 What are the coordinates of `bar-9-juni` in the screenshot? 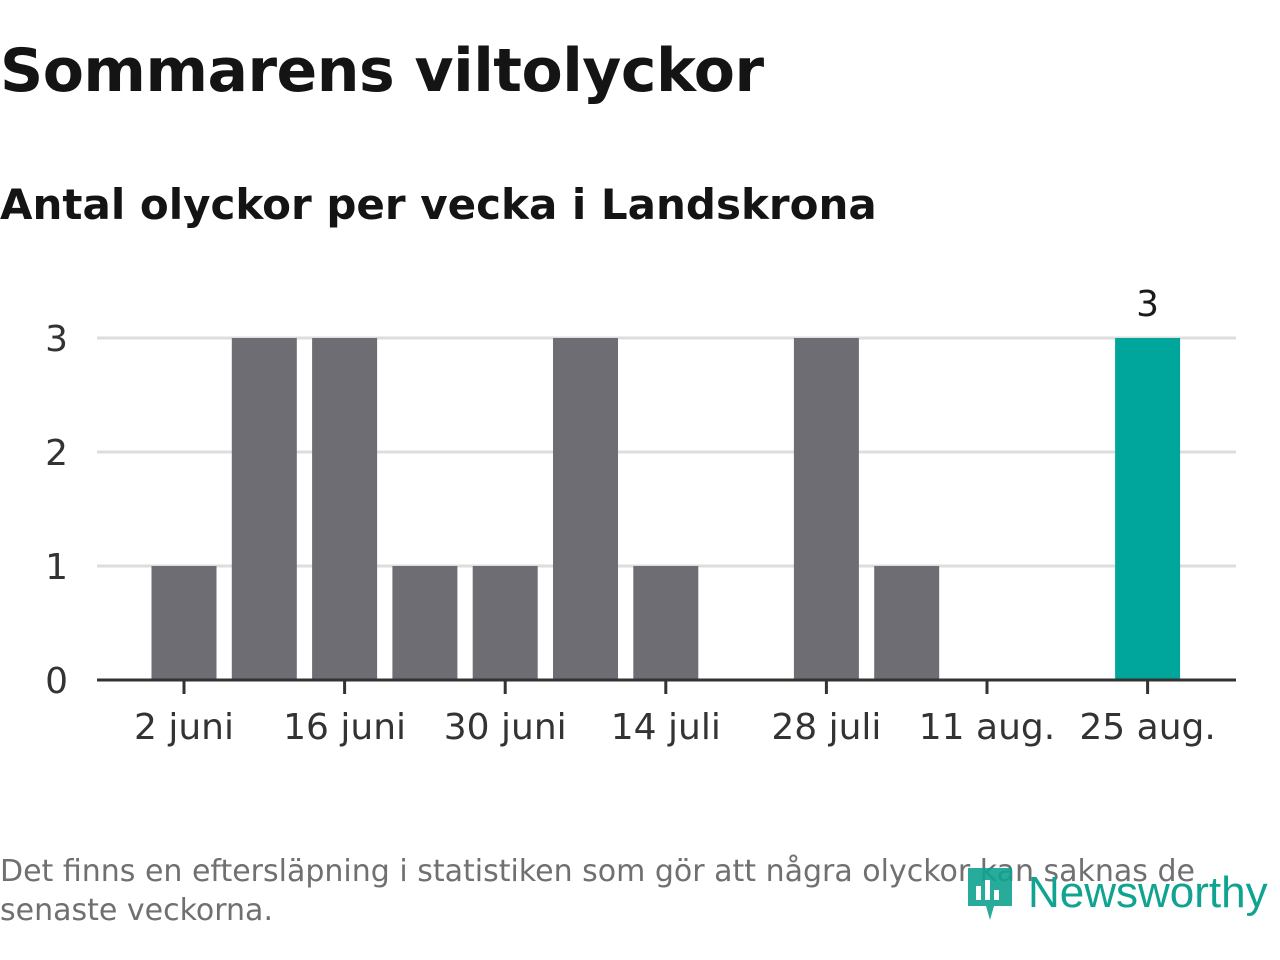 It's located at (264, 509).